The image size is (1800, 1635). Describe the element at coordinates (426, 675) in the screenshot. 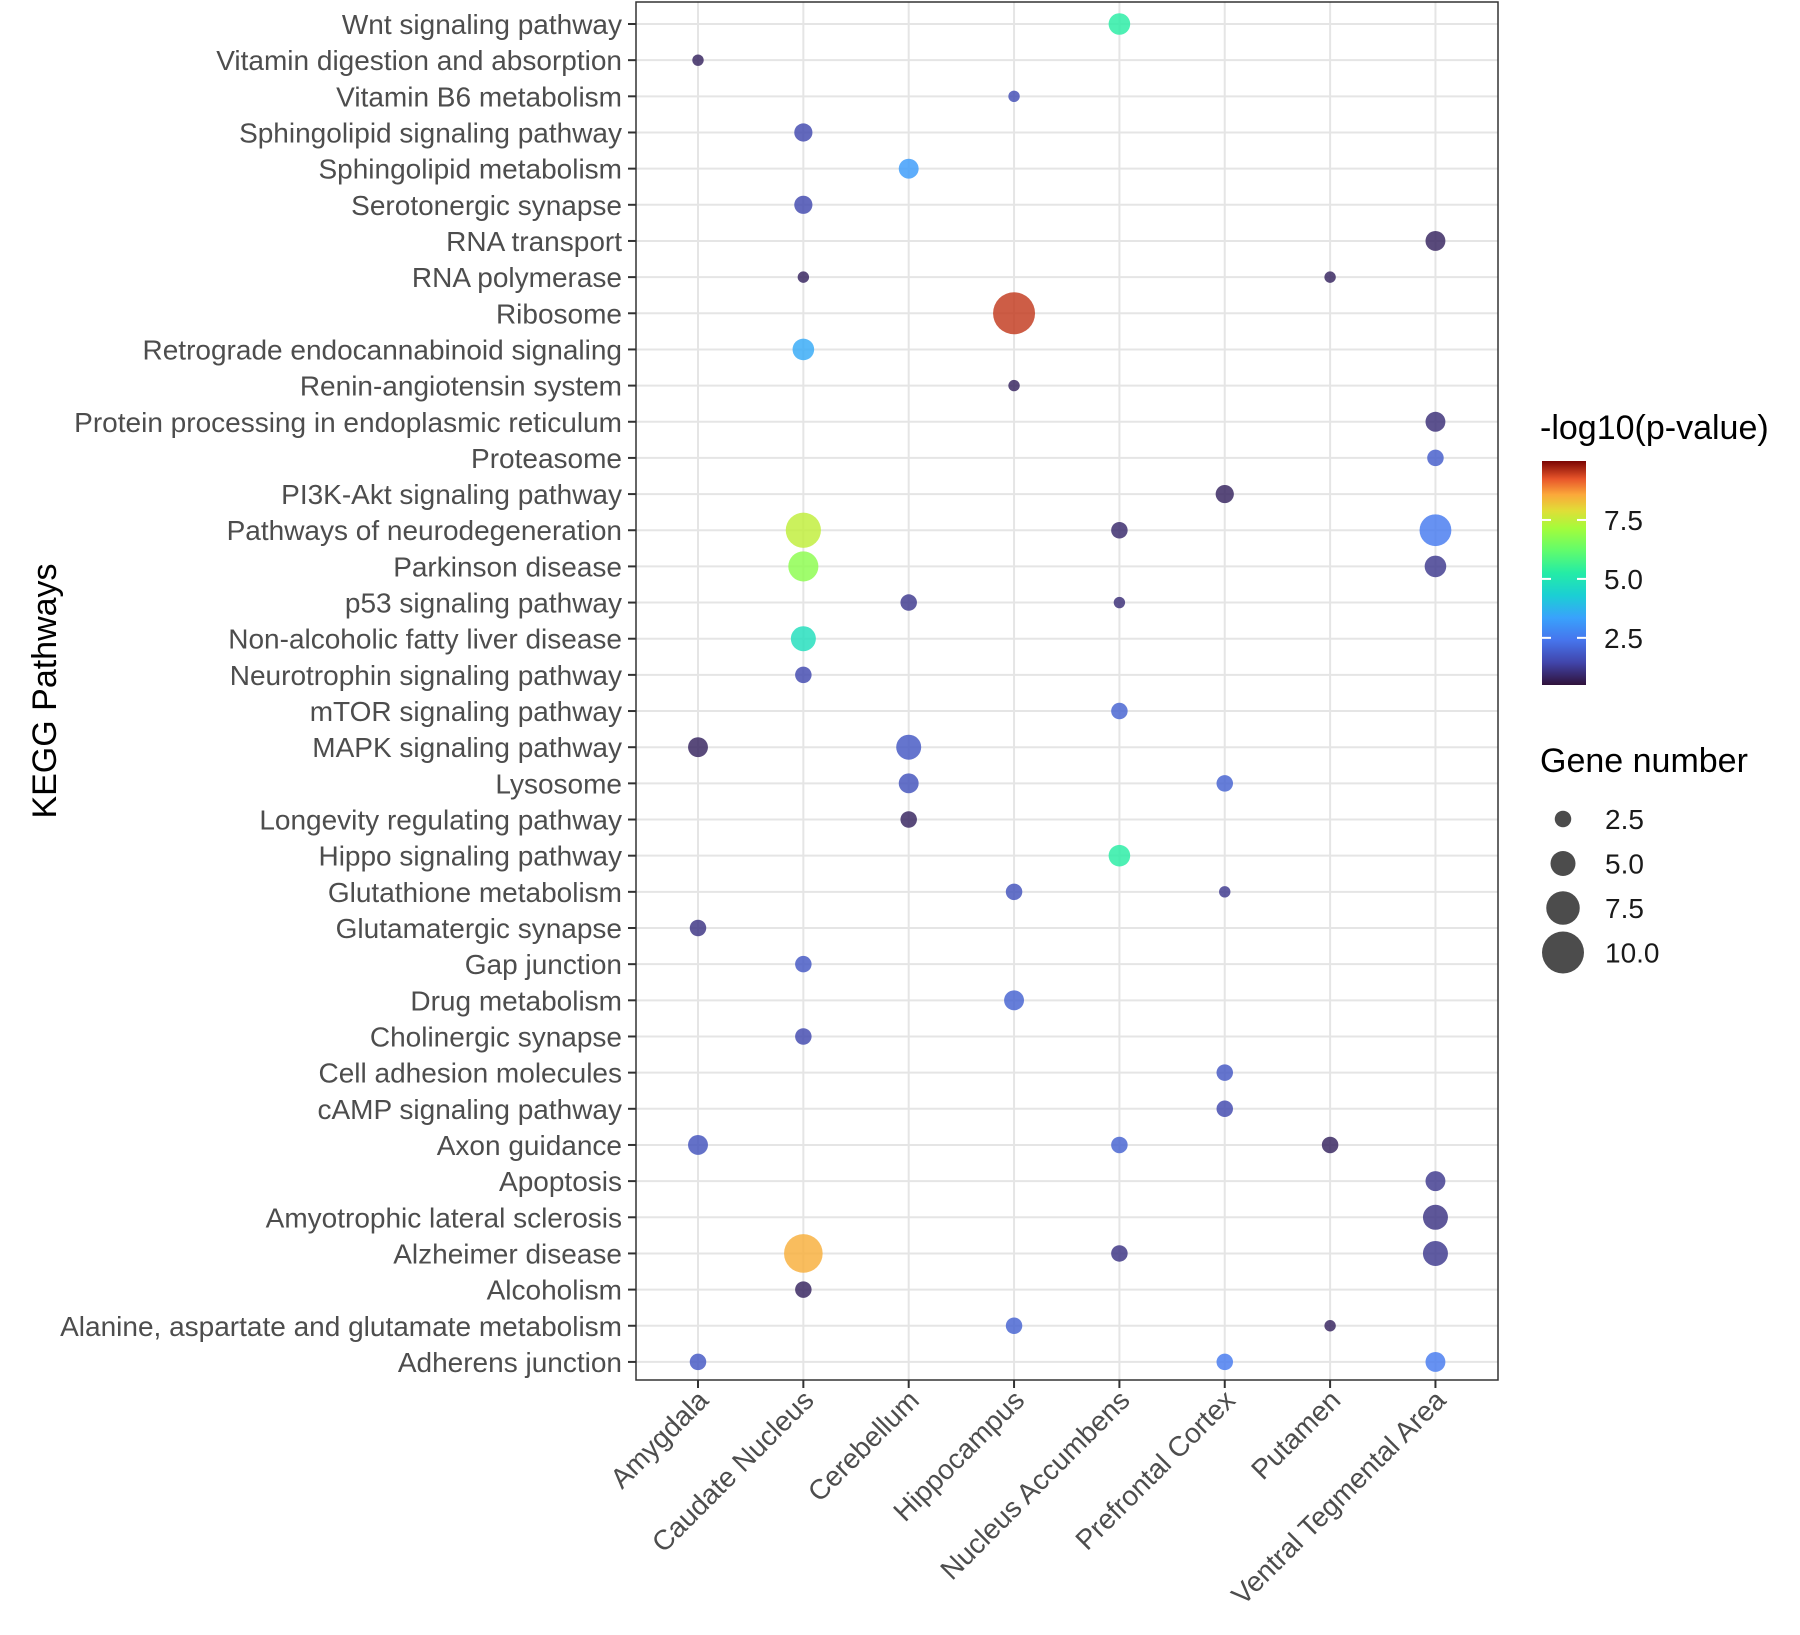

I see `y-tick-label: Neurotrophin signaling pathway` at that location.